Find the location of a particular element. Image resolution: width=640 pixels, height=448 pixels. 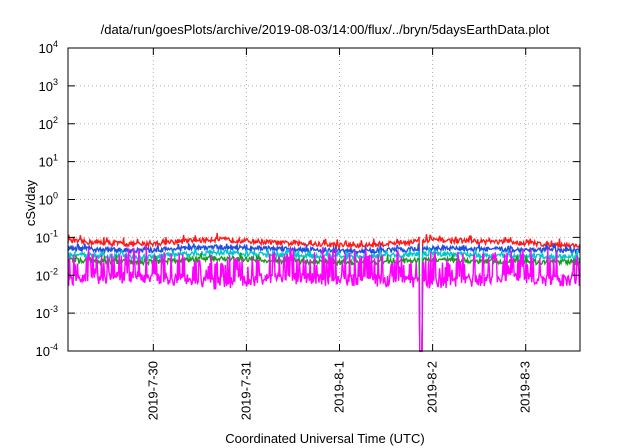

y-axis-label: cSv/day is located at coordinates (30, 202).